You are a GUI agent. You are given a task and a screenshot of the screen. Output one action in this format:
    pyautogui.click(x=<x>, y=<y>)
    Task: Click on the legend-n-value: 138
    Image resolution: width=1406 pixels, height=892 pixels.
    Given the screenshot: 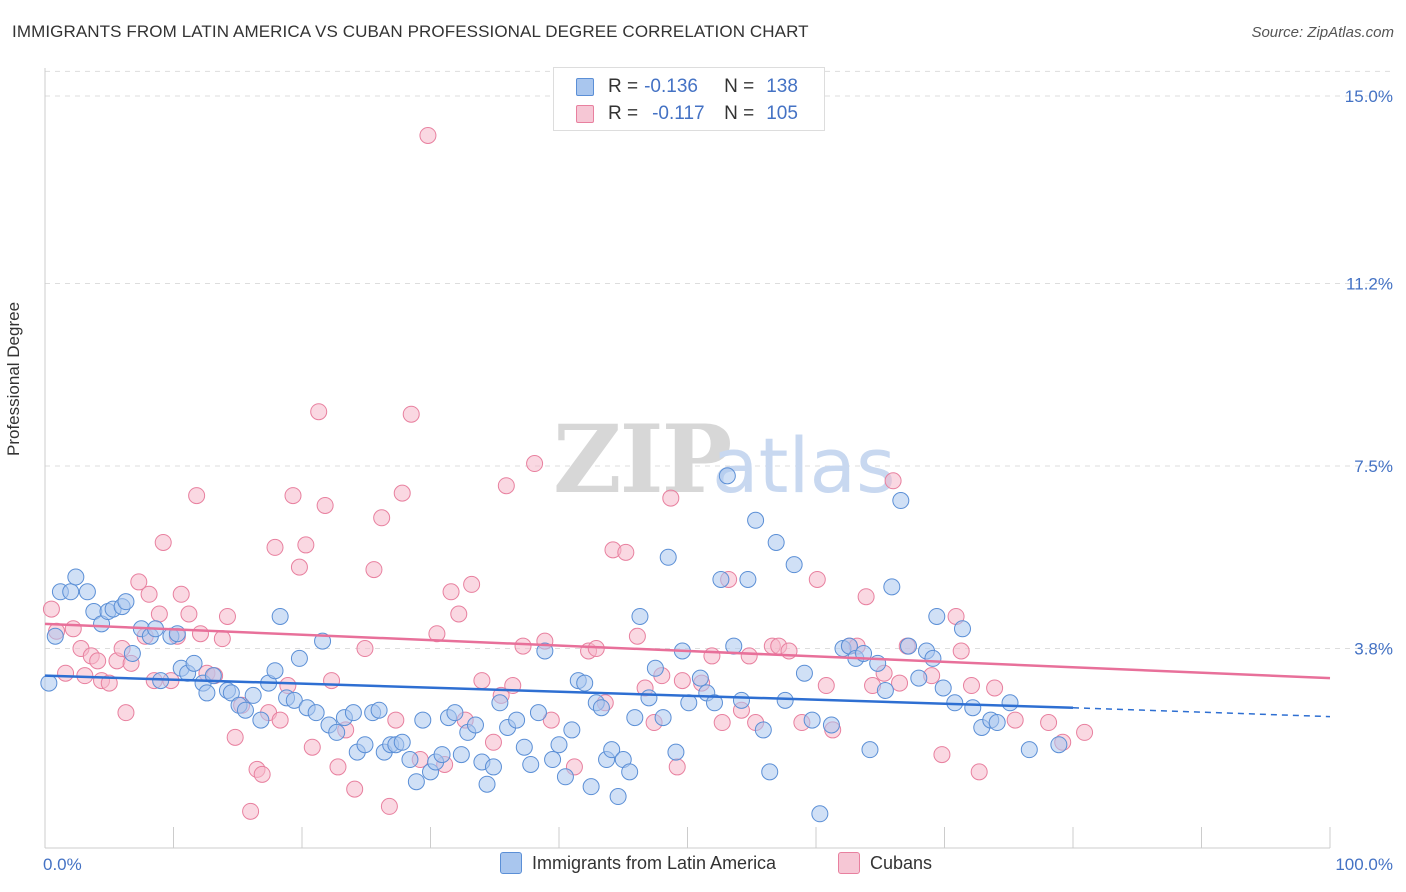 What is the action you would take?
    pyautogui.click(x=782, y=86)
    